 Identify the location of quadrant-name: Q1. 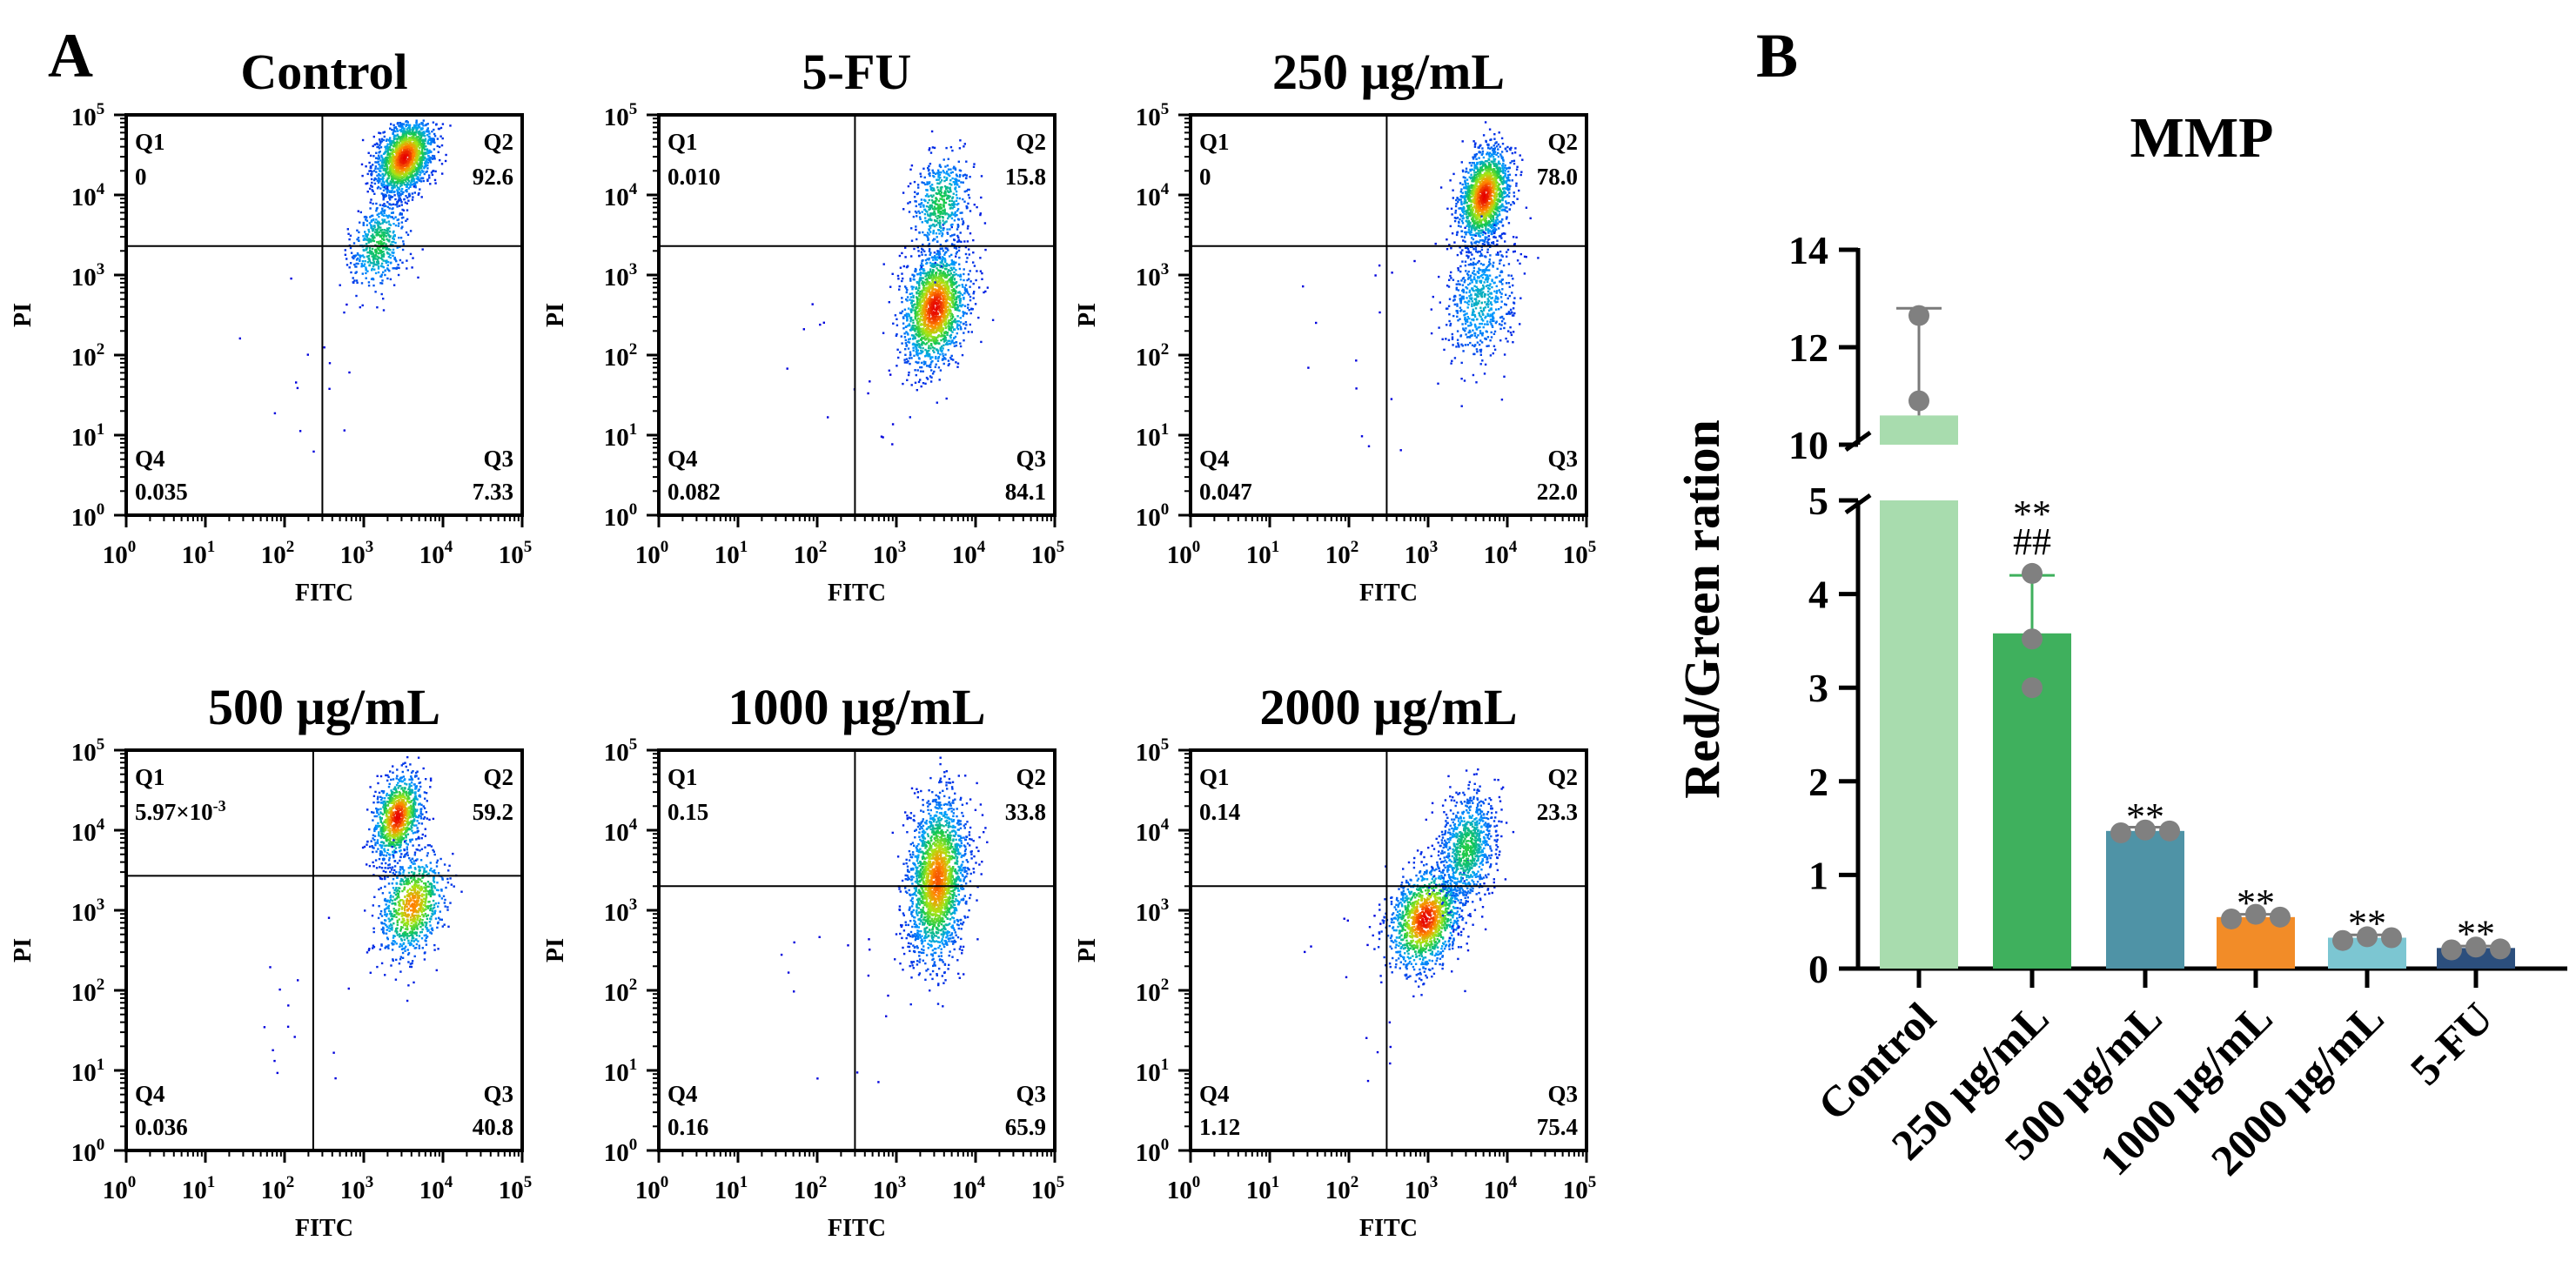
(150, 142).